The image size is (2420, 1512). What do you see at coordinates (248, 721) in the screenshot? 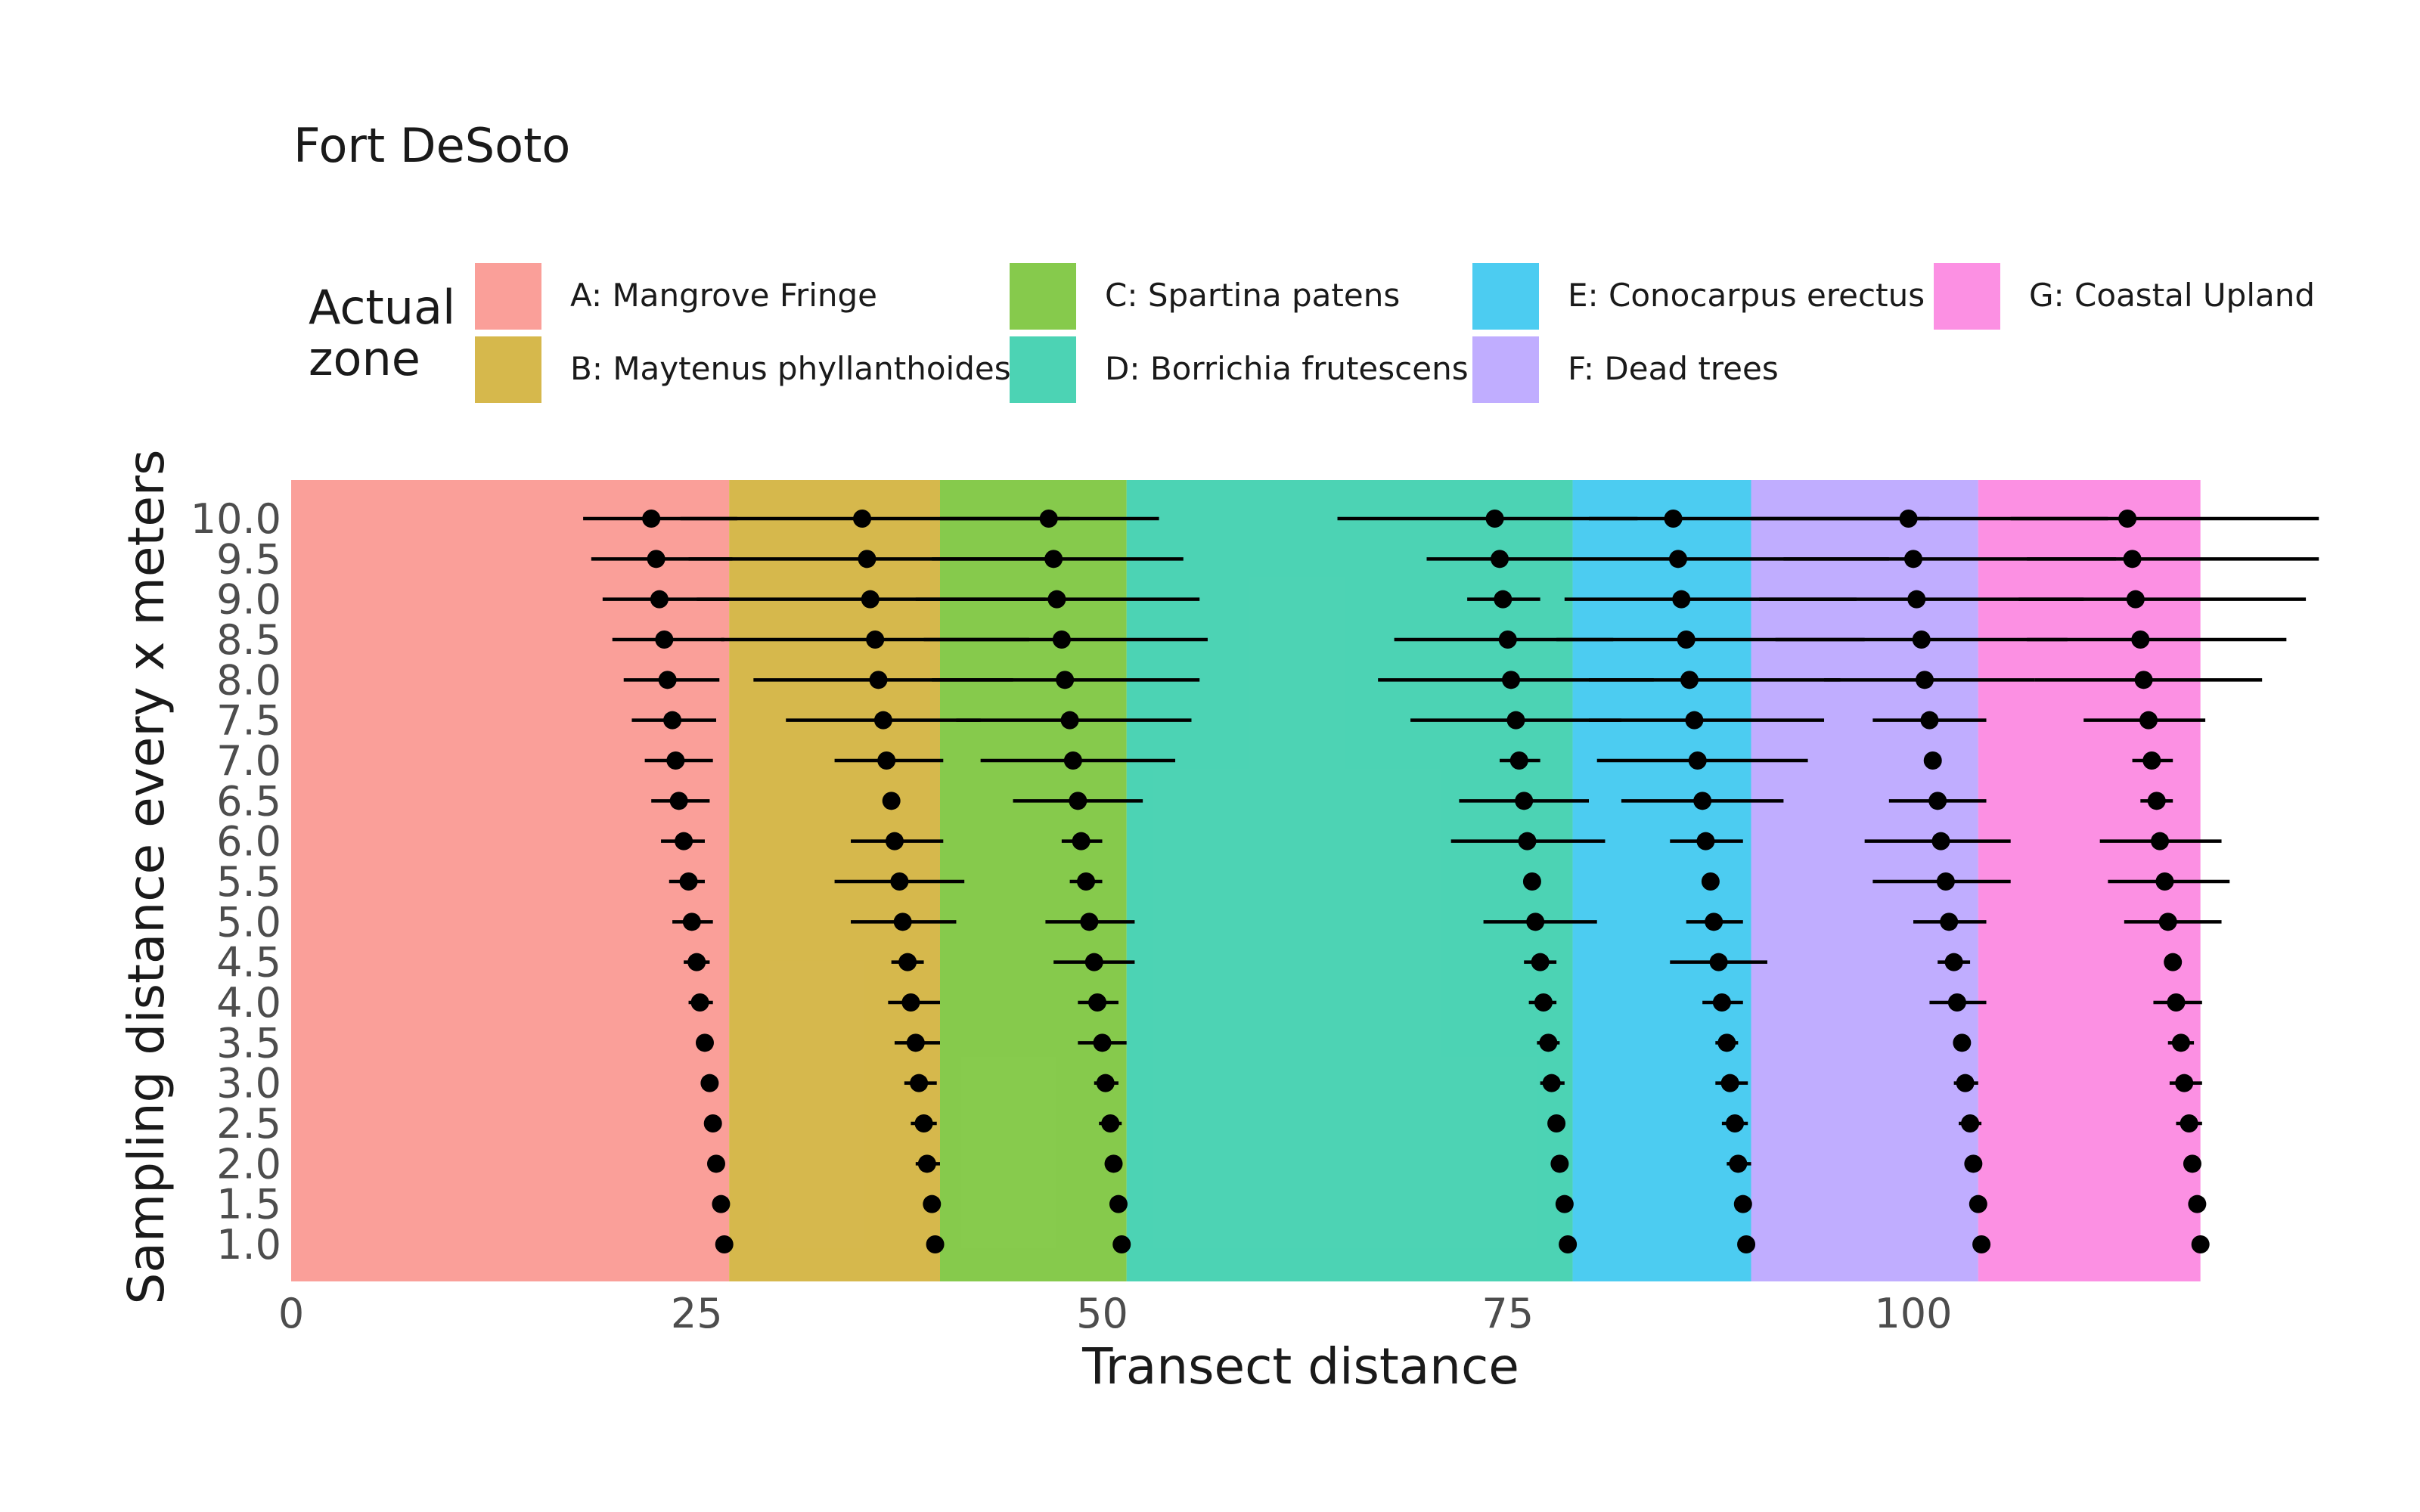
I see `y-tick-label: 7.5` at bounding box center [248, 721].